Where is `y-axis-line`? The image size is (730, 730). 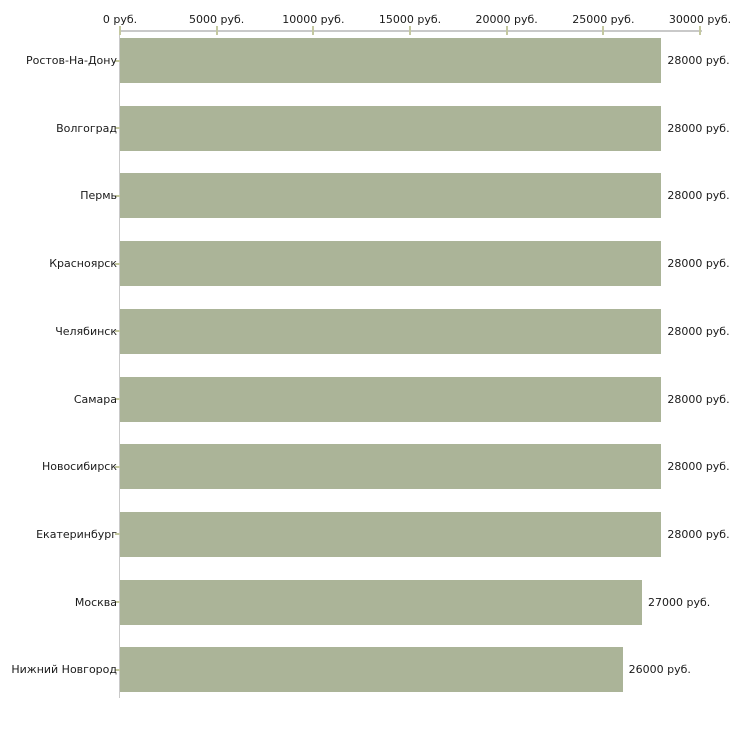
y-axis-line is located at coordinates (119, 364).